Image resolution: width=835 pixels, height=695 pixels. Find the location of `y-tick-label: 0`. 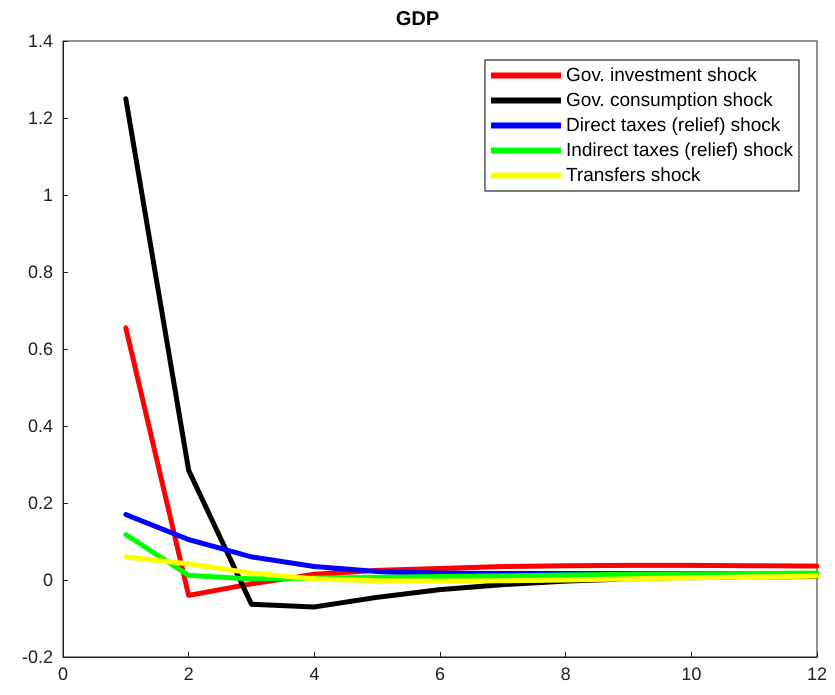

y-tick-label: 0 is located at coordinates (47, 580).